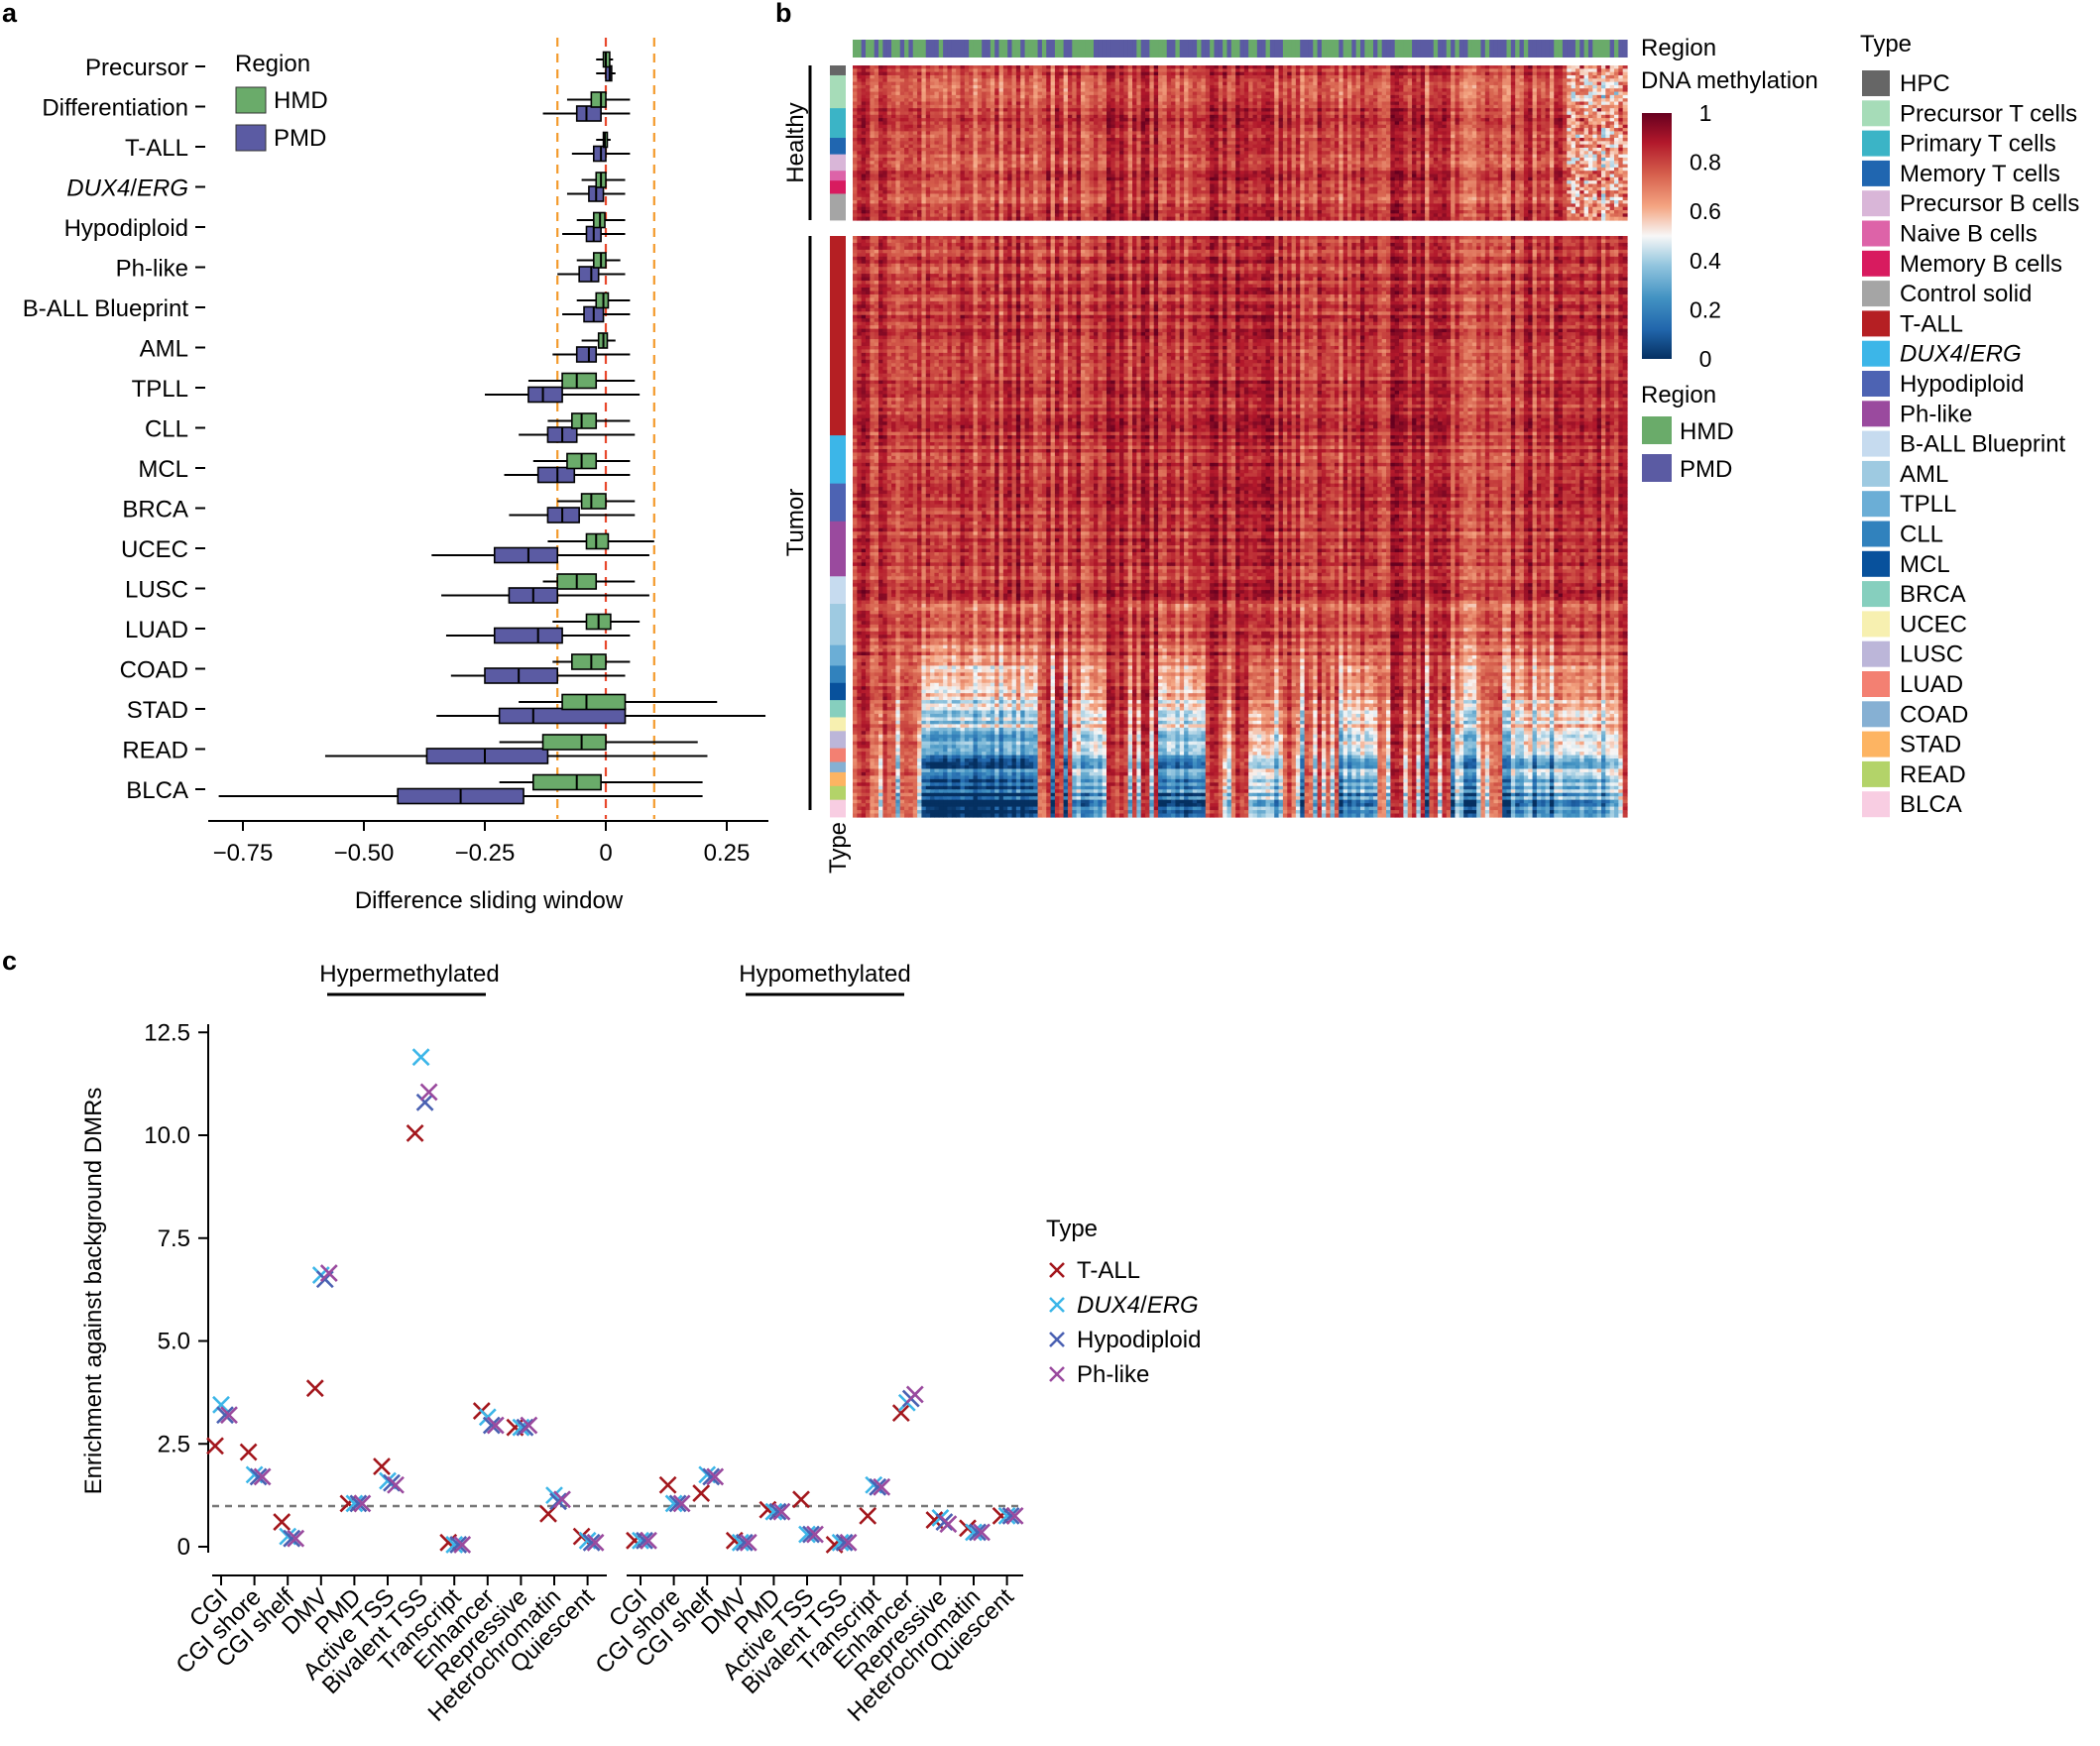  What do you see at coordinates (589, 661) in the screenshot?
I see `box-hmd` at bounding box center [589, 661].